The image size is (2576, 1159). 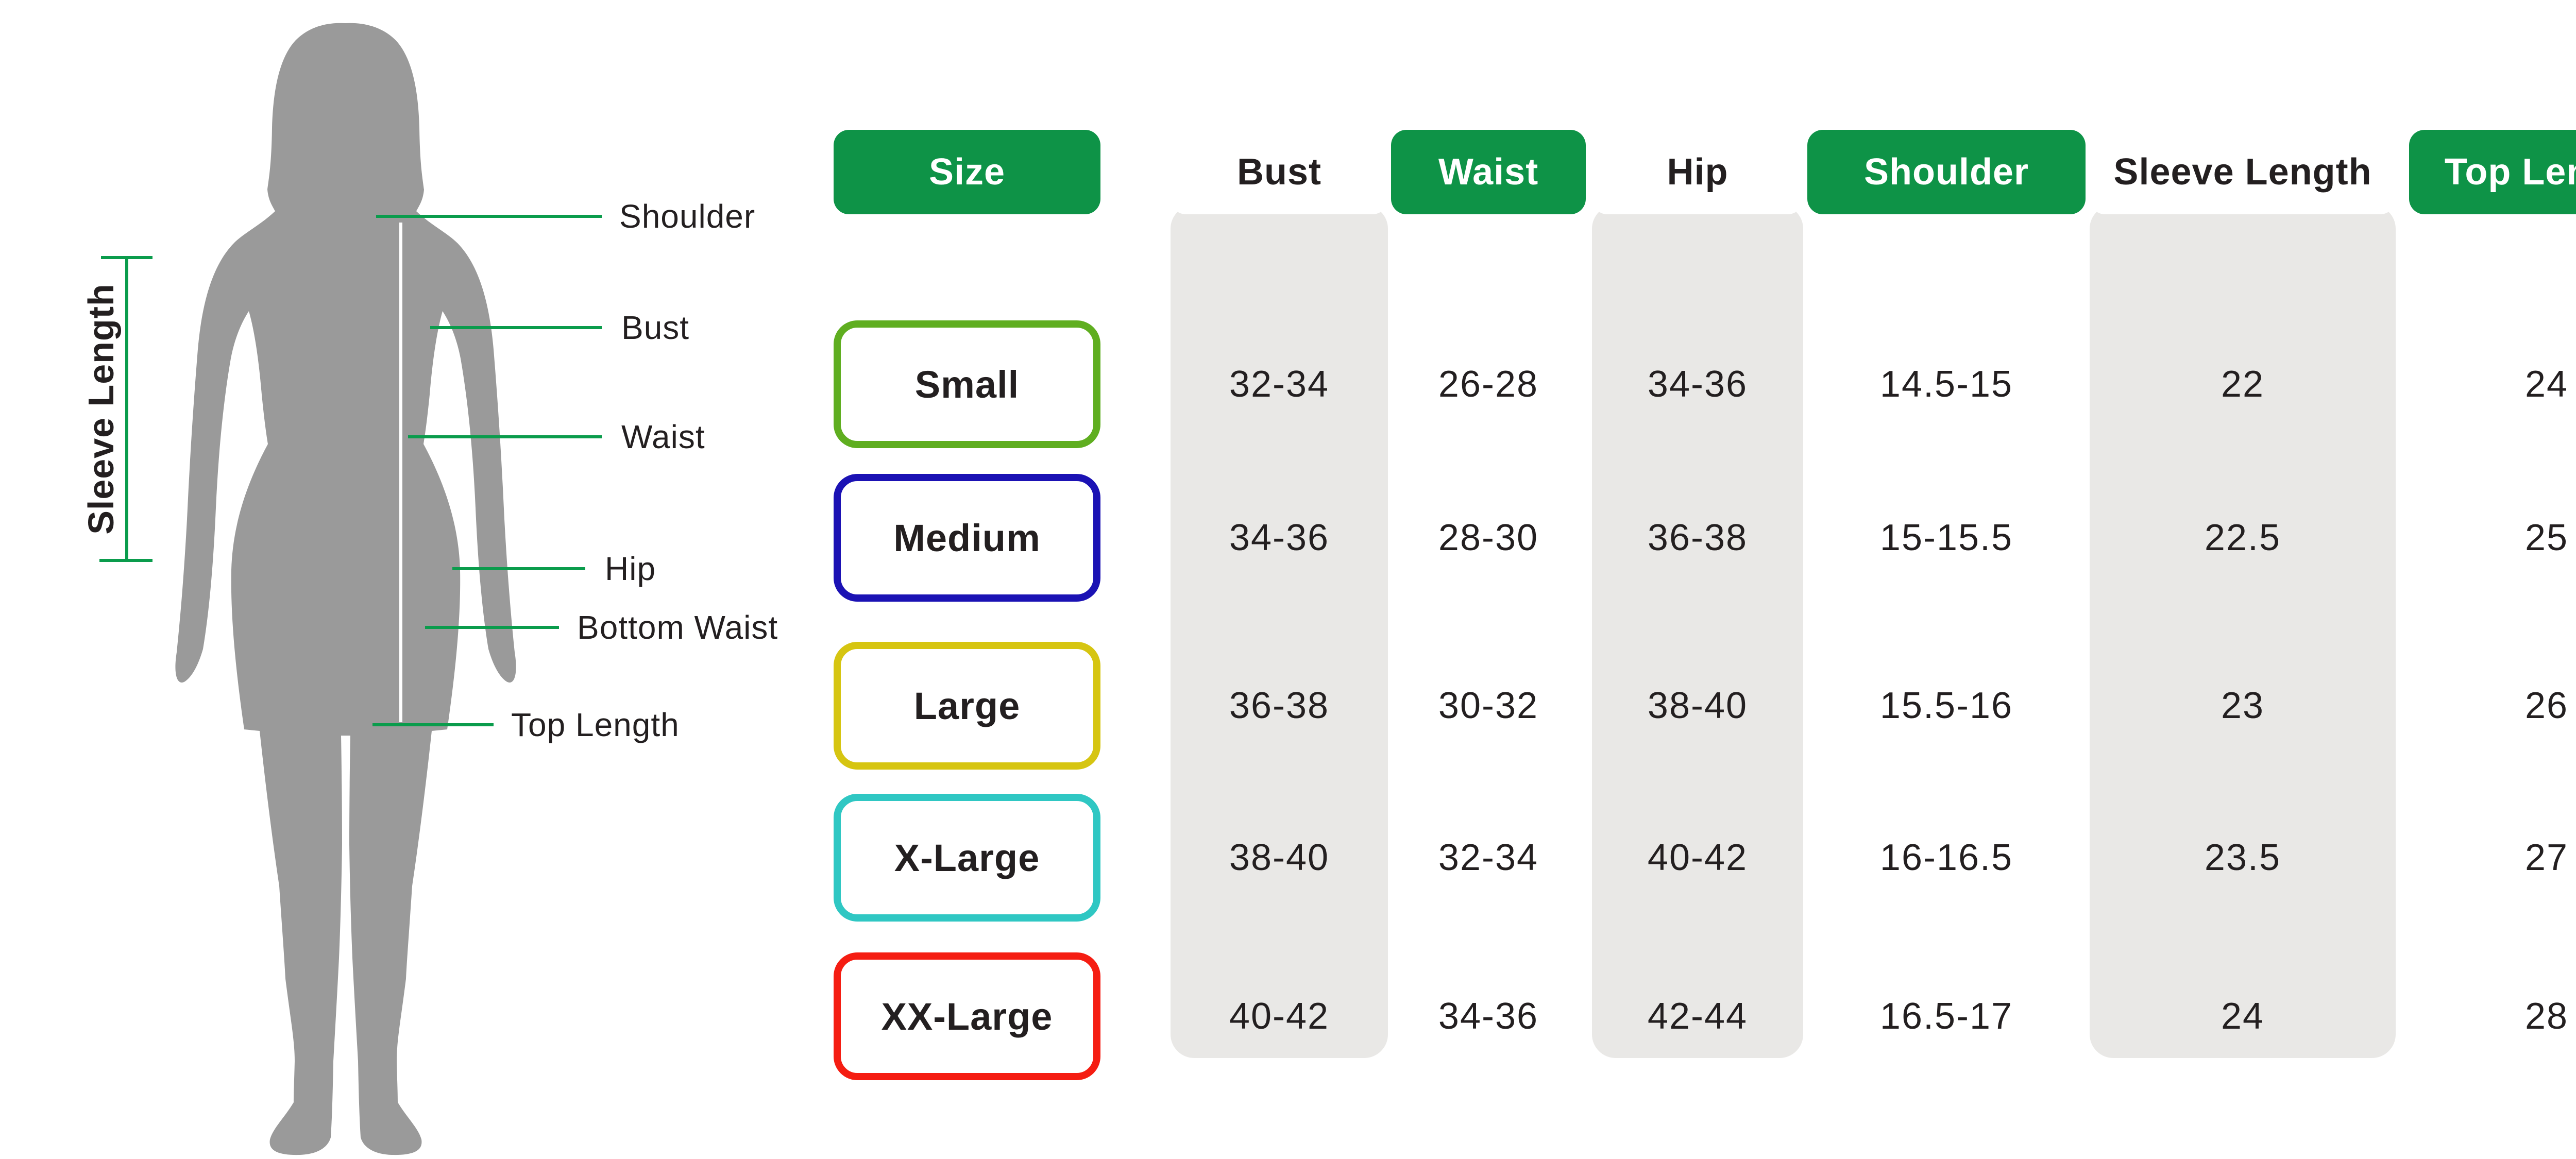 I want to click on table-cell: 26-28, so click(x=1489, y=384).